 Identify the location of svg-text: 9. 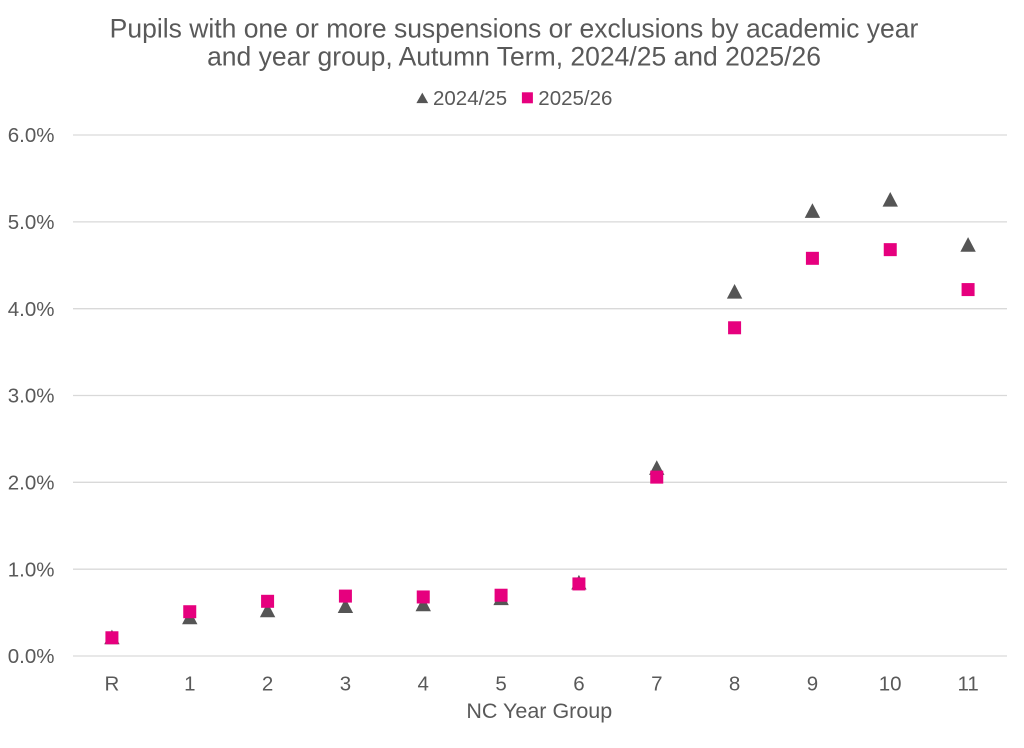
(812, 684).